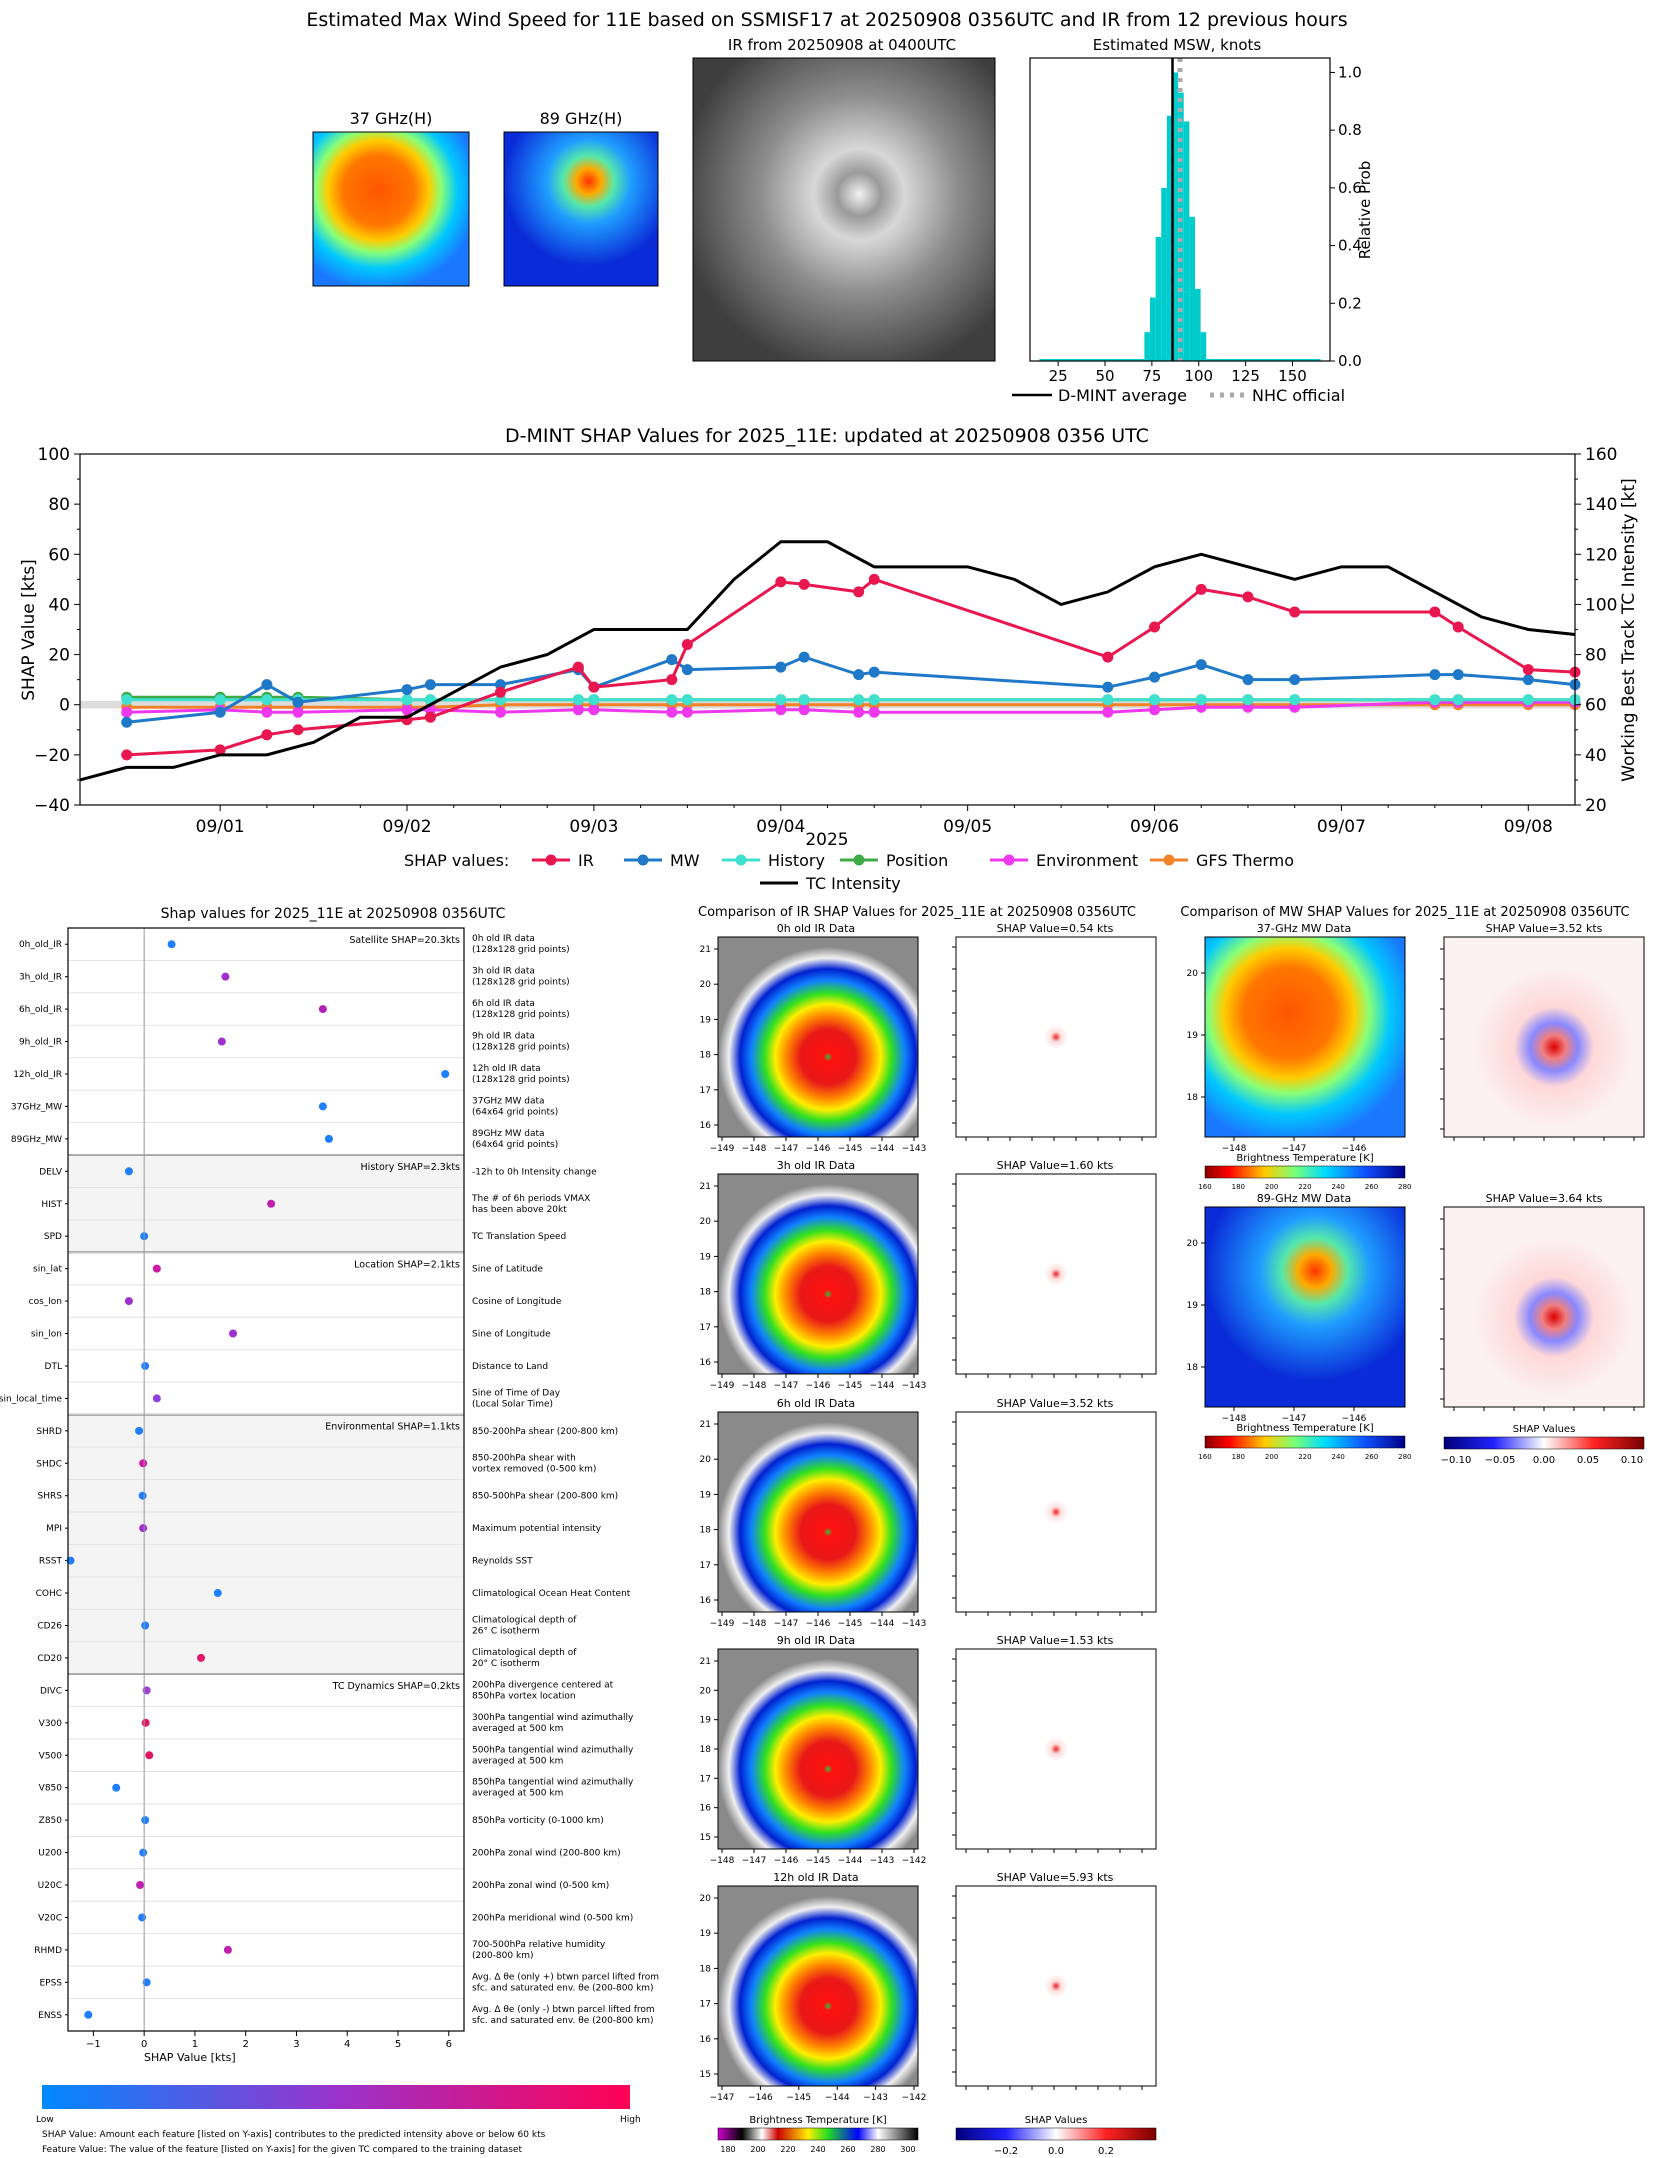 The image size is (1655, 2158). What do you see at coordinates (816, 1640) in the screenshot?
I see `ir-panel-title: 9h old IR Data` at bounding box center [816, 1640].